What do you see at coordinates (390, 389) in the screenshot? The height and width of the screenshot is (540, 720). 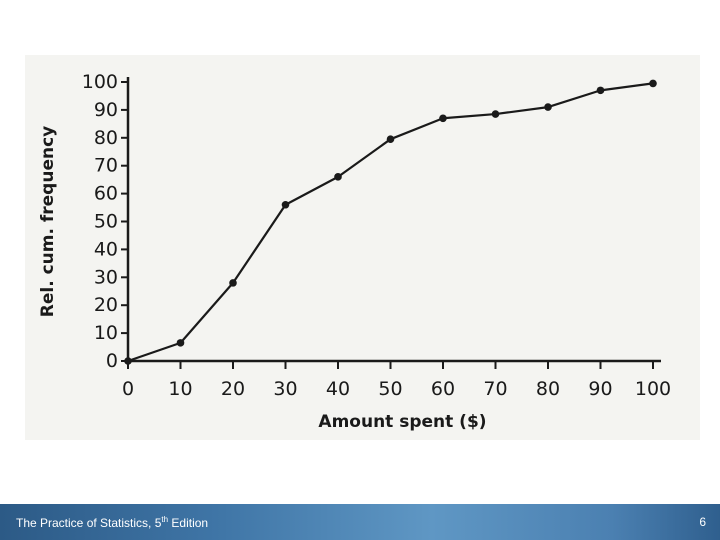 I see `x-tick-label: 50` at bounding box center [390, 389].